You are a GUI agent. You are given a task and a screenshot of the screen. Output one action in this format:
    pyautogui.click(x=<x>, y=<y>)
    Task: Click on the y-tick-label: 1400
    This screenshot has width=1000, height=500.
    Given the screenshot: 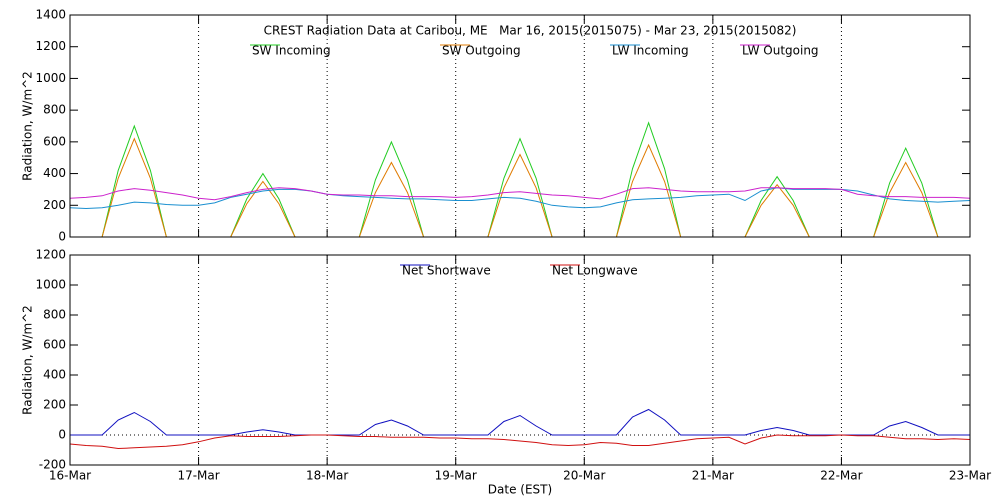 What is the action you would take?
    pyautogui.click(x=50, y=15)
    